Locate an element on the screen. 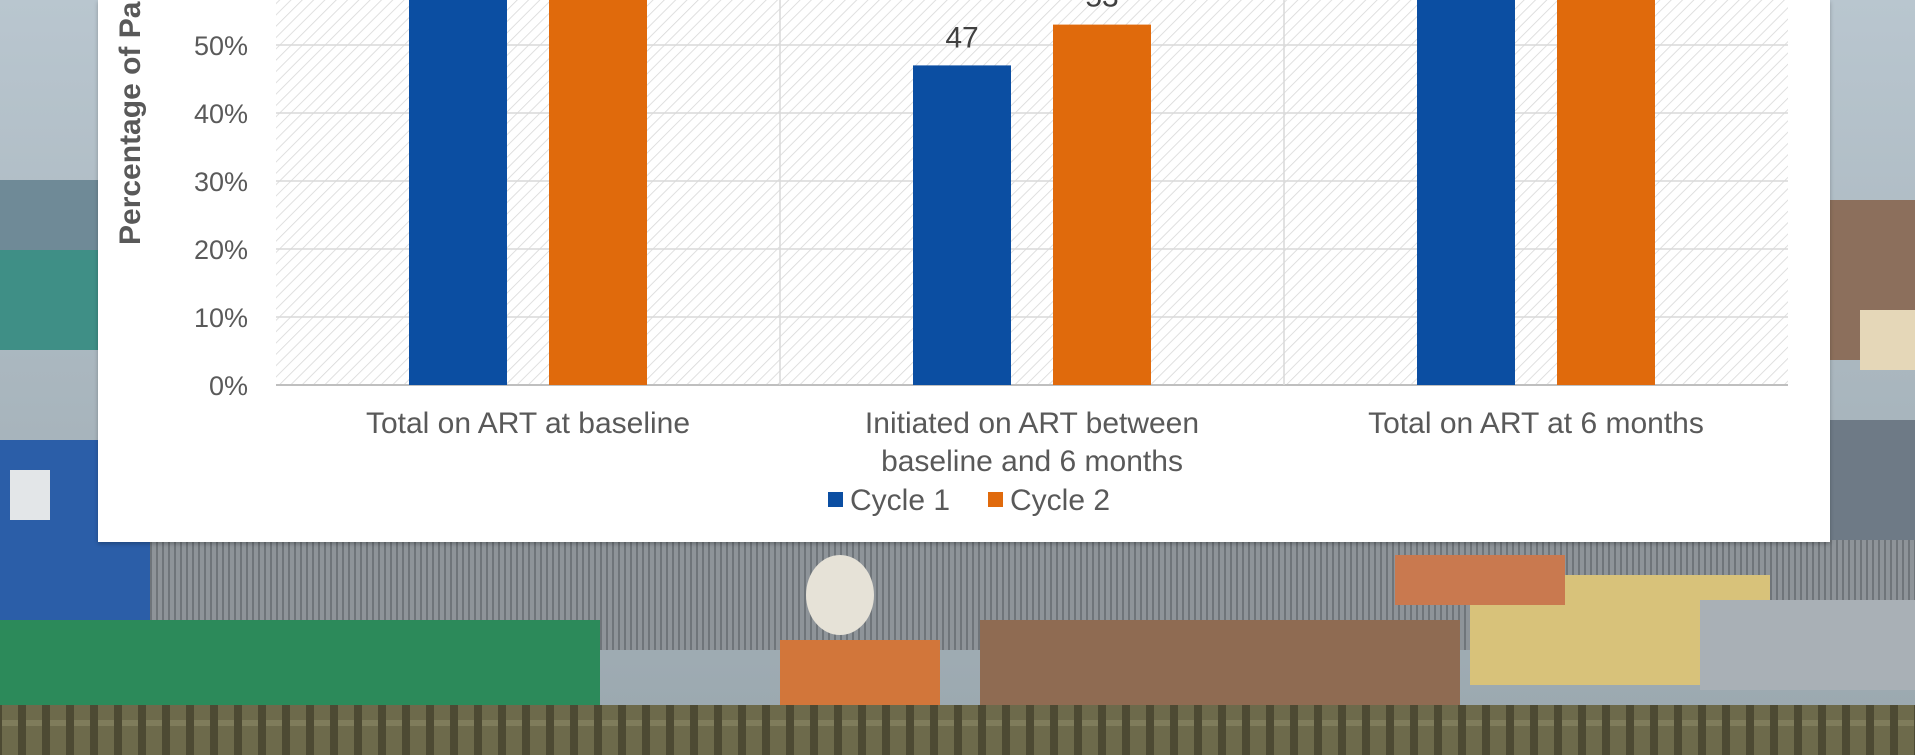  legend-label: Cycle 2 is located at coordinates (1060, 500).